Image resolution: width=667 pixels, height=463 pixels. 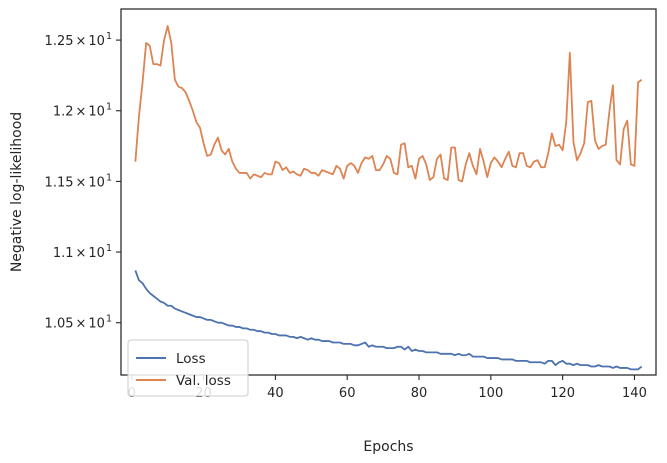 I want to click on x-tick-label: 80, so click(x=419, y=393).